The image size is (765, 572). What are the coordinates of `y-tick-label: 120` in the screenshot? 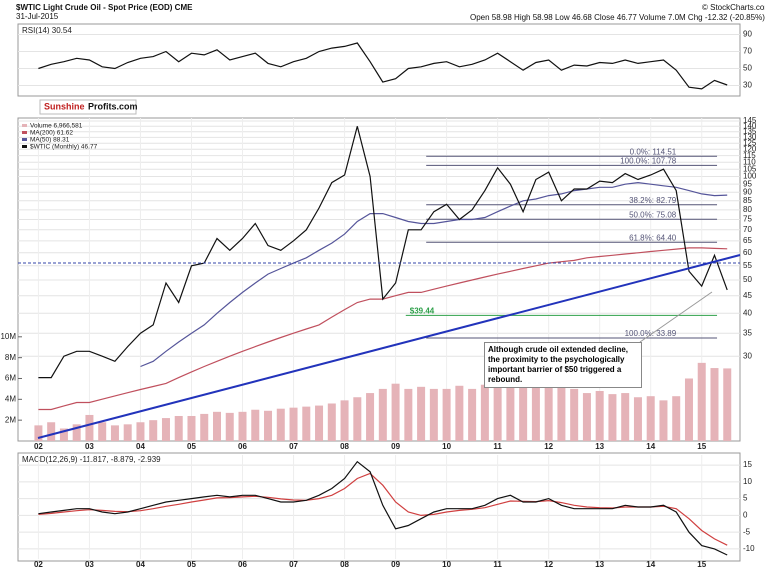 It's located at (750, 148).